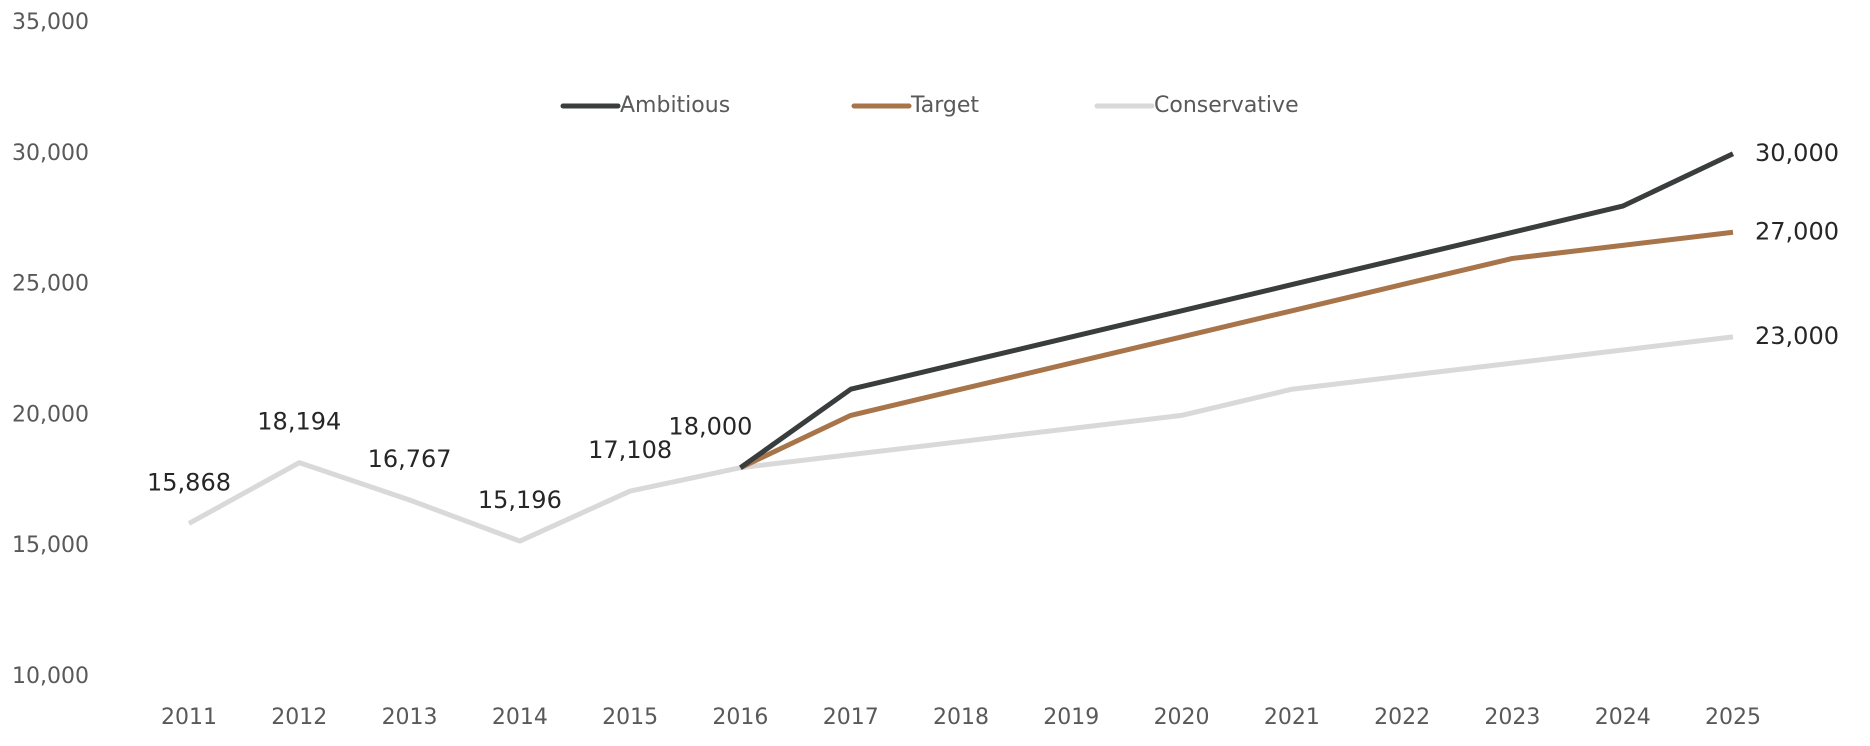  What do you see at coordinates (961, 717) in the screenshot?
I see `x-tick-label: 2018` at bounding box center [961, 717].